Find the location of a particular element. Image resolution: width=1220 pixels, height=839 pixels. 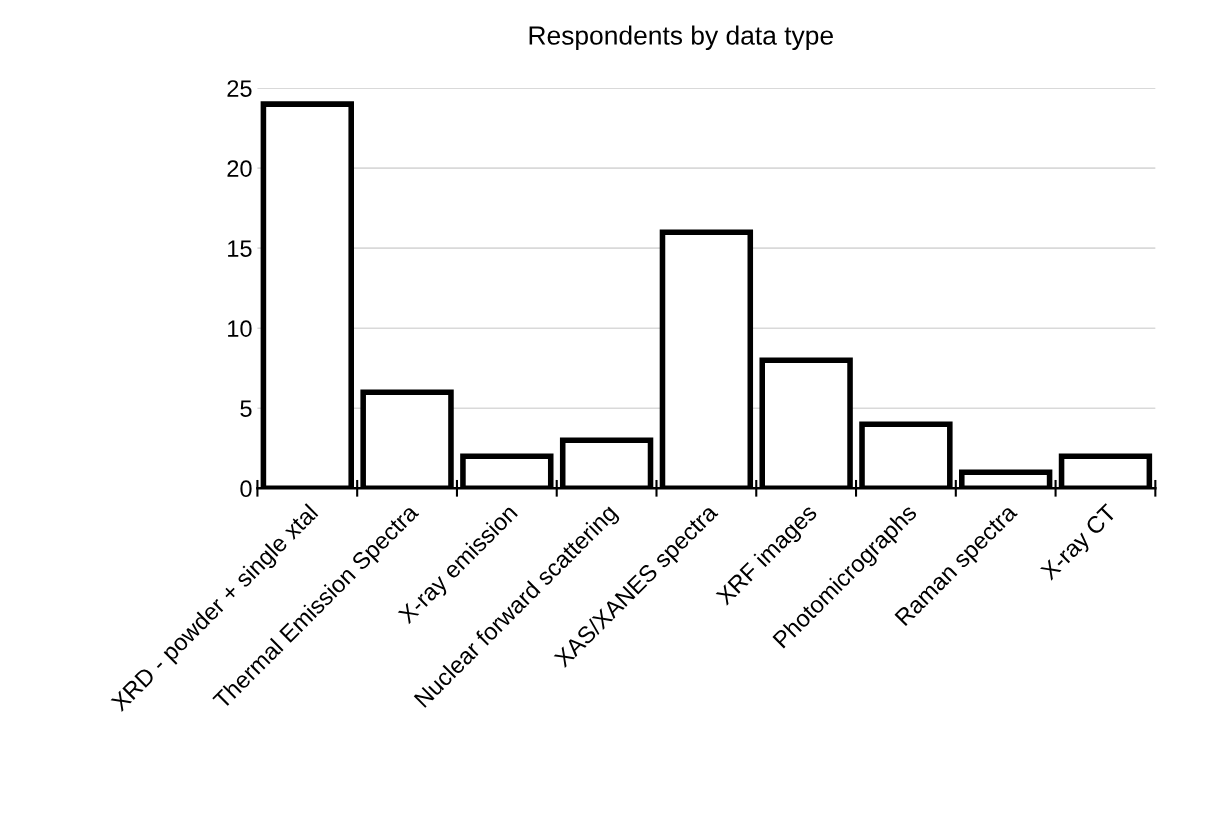

y-tick-label: 25 is located at coordinates (239, 88).